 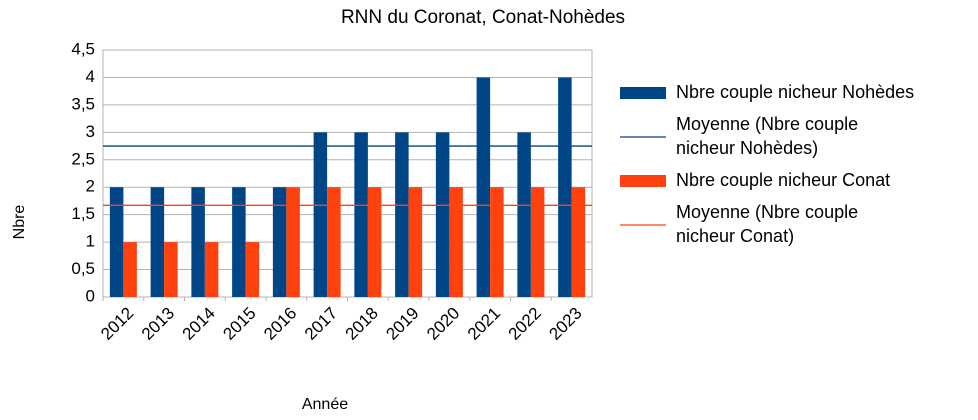 What do you see at coordinates (117, 324) in the screenshot?
I see `x-tick-label: 2012` at bounding box center [117, 324].